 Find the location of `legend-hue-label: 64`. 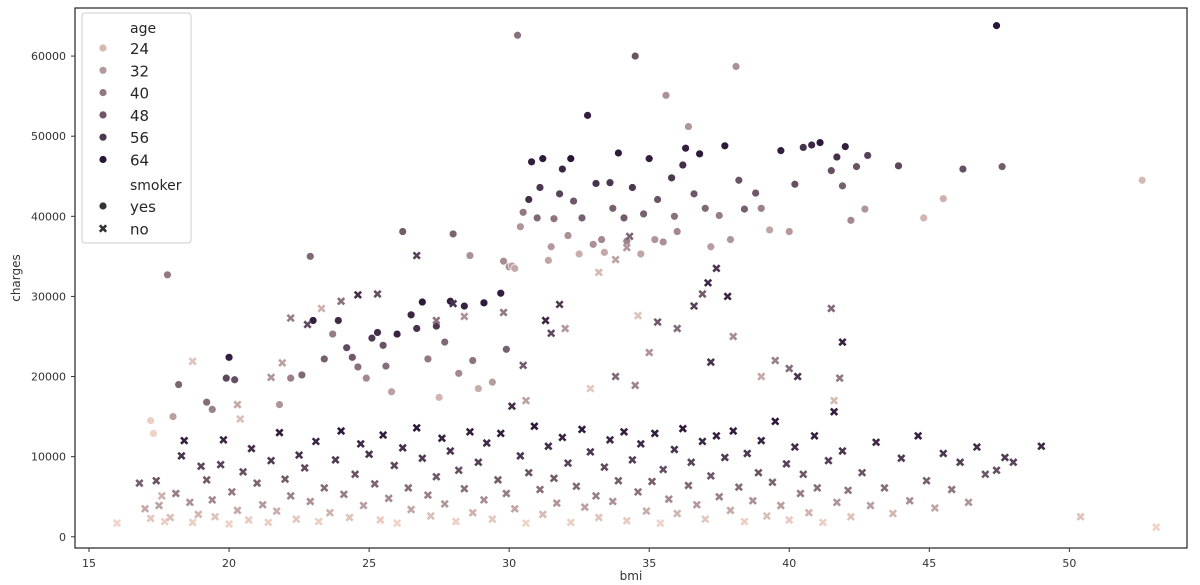

legend-hue-label: 64 is located at coordinates (139, 161).